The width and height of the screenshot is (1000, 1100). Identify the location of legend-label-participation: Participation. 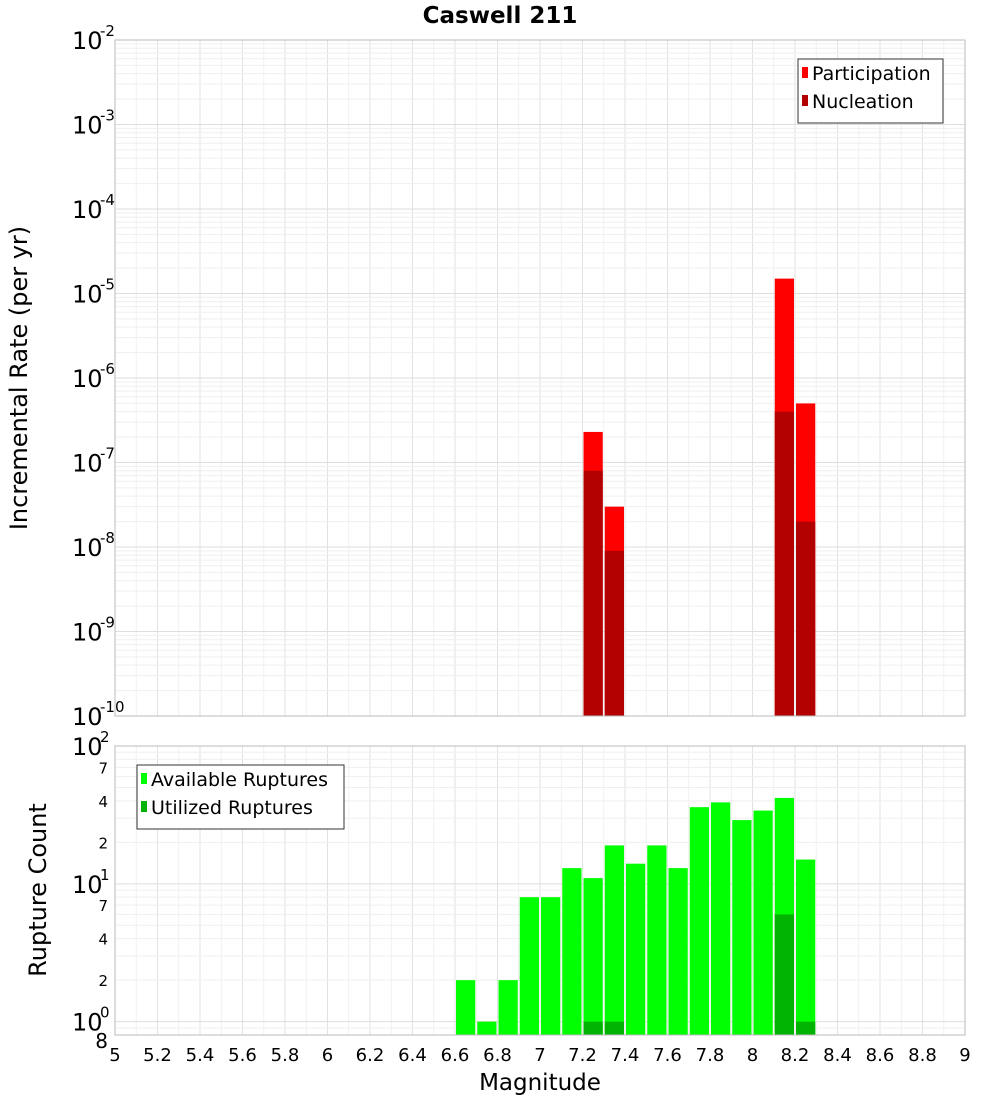
(871, 74).